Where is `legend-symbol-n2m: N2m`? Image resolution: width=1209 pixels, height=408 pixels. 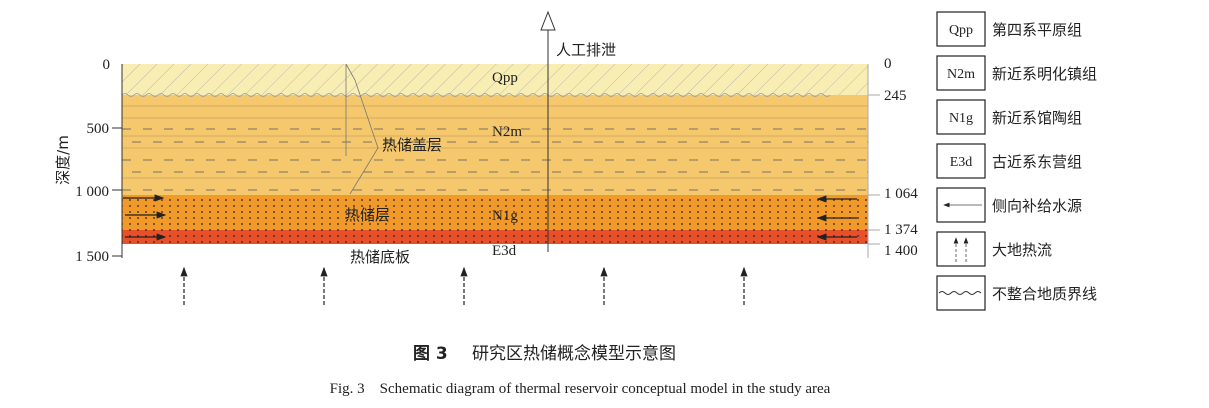 legend-symbol-n2m: N2m is located at coordinates (961, 74).